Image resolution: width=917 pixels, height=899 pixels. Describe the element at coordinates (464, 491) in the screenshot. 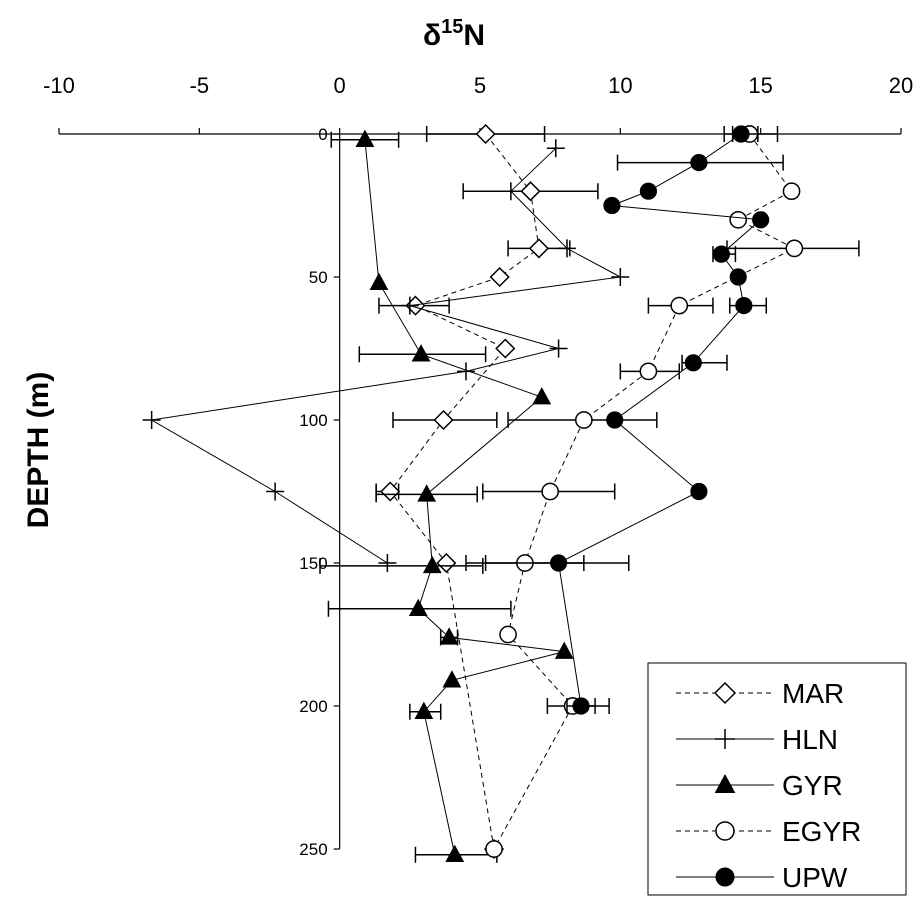

I see `series-line-mar` at that location.